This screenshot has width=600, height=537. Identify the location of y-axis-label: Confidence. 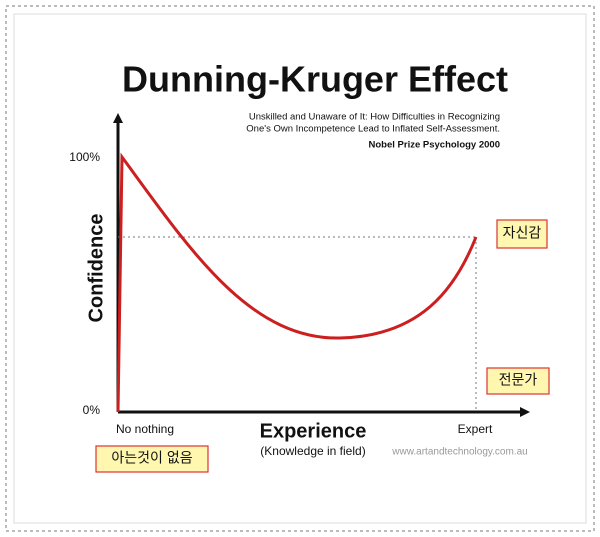
(96, 268).